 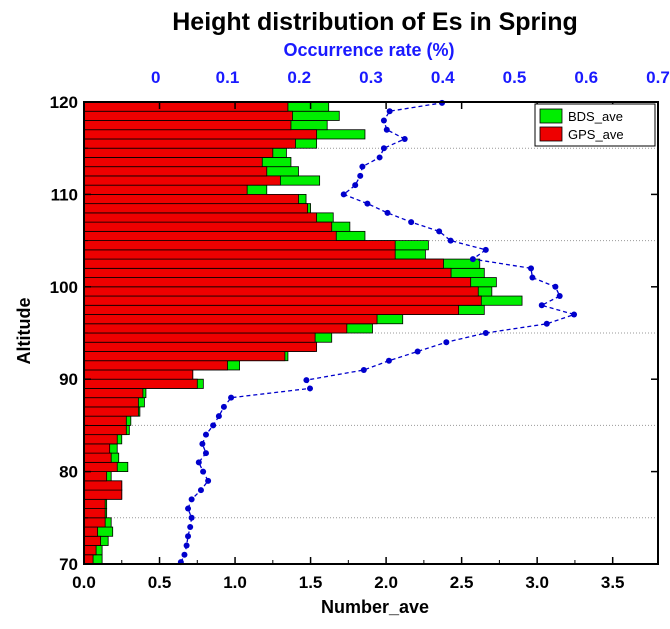 What do you see at coordinates (375, 607) in the screenshot?
I see `x-axis-label: Number_ave` at bounding box center [375, 607].